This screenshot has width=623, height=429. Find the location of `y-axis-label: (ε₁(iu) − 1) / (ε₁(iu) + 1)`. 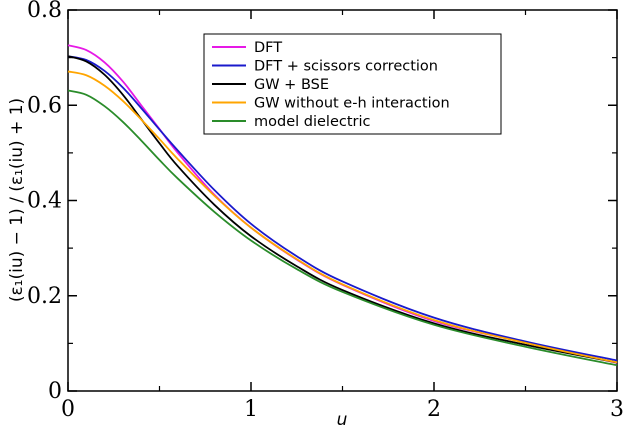

y-axis-label: (ε₁(iu) − 1) / (ε₁(iu) + 1) is located at coordinates (17, 200).